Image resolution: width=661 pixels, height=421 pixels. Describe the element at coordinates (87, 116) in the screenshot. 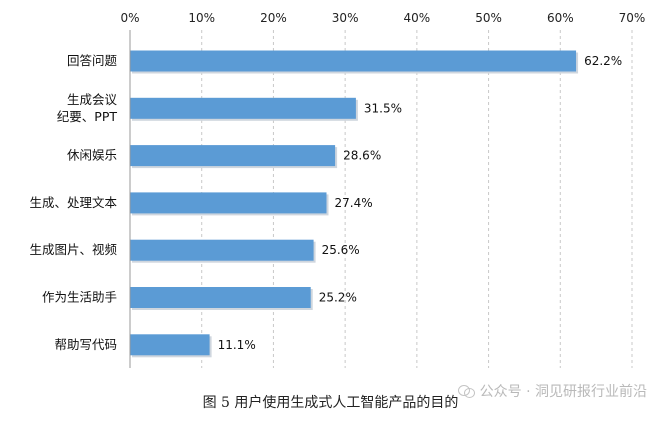

I see `category-label: 纪要、PPT` at that location.